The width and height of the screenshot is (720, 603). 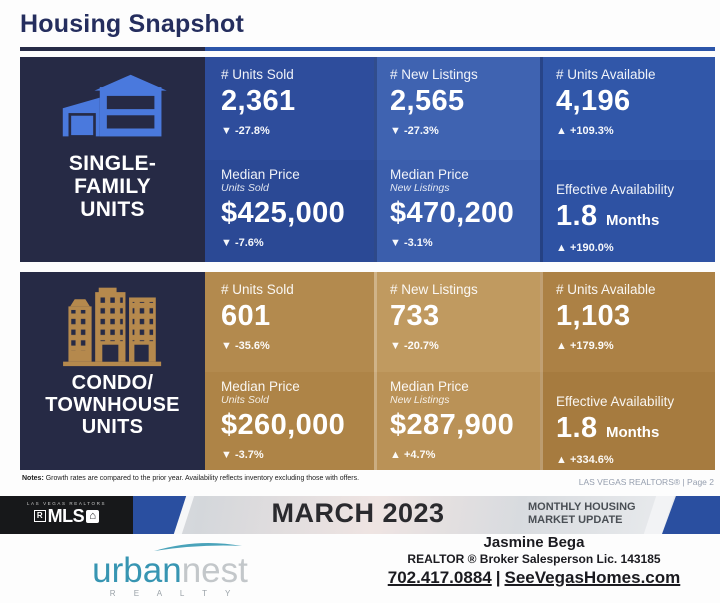 What do you see at coordinates (593, 101) in the screenshot?
I see `stat-value: 4,196` at bounding box center [593, 101].